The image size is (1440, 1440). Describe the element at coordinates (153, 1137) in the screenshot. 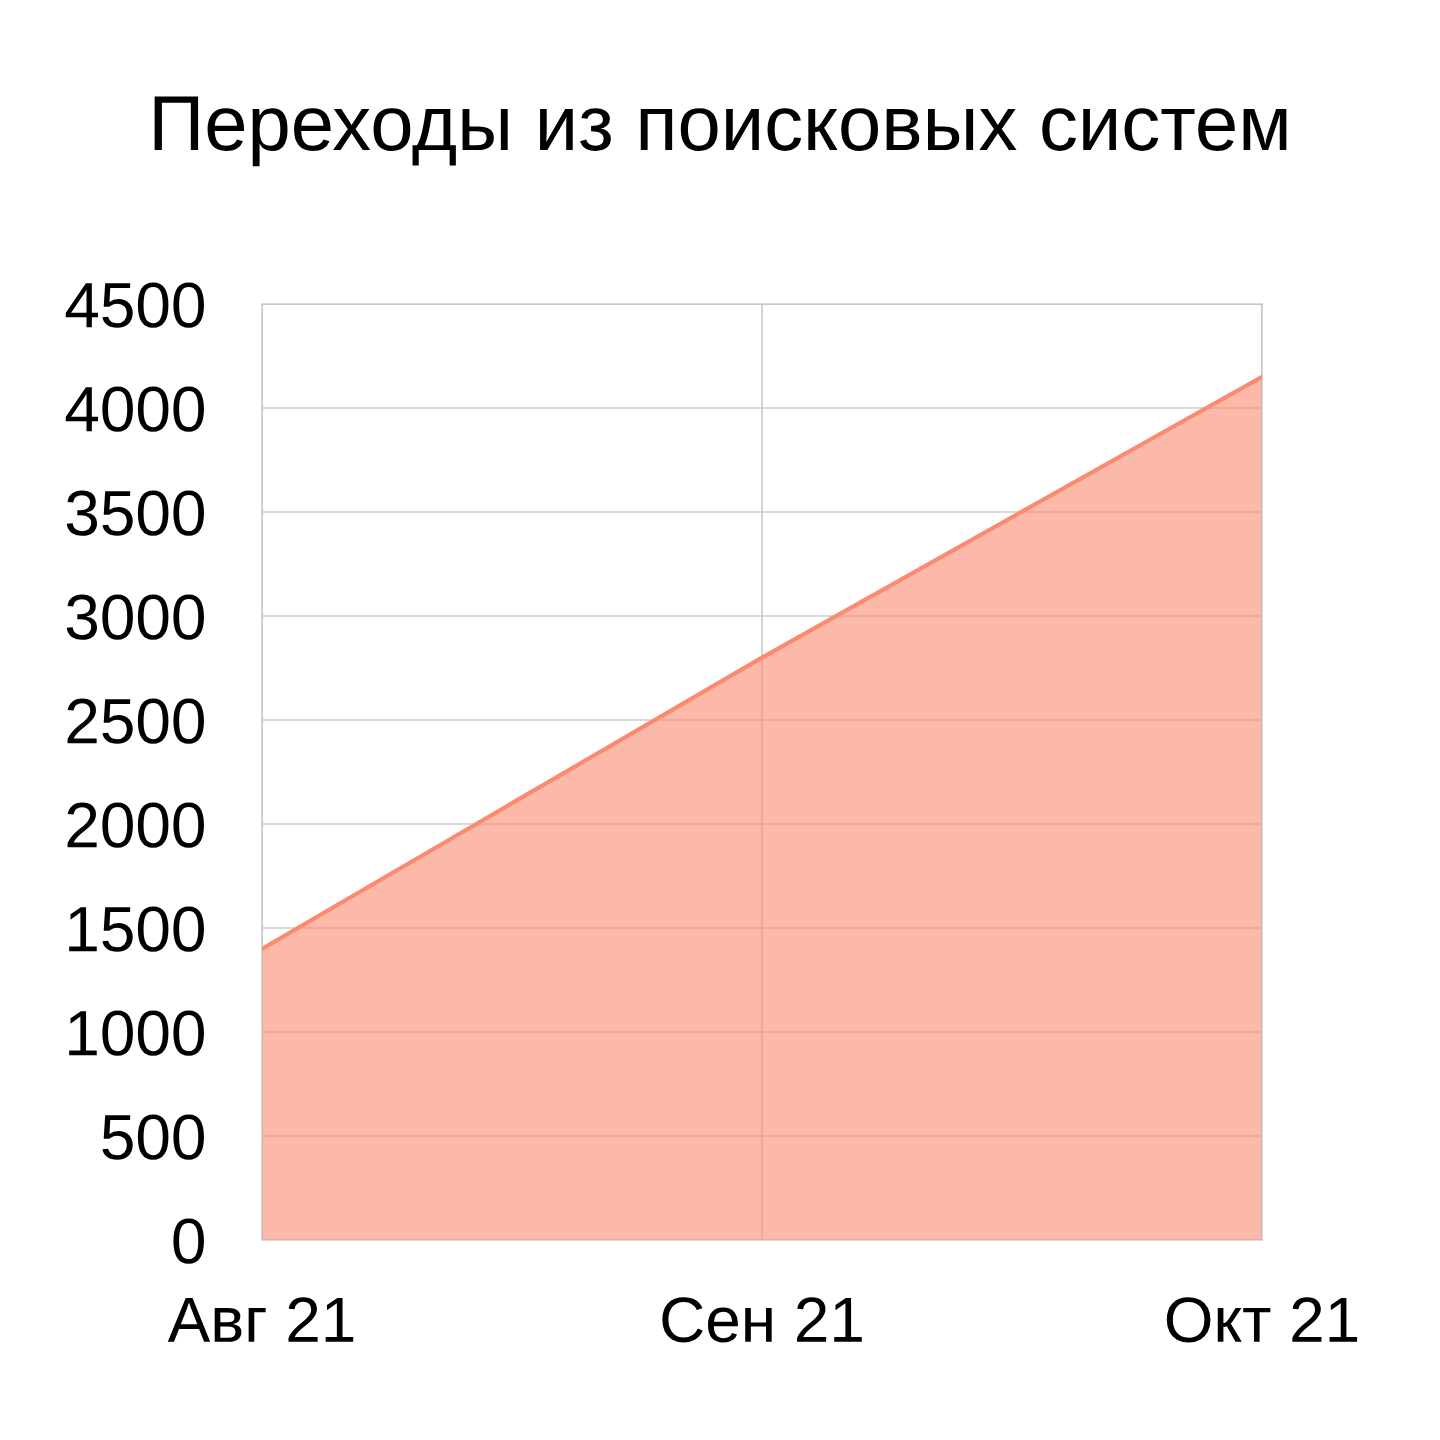

I see `y-tick-label: 500` at that location.